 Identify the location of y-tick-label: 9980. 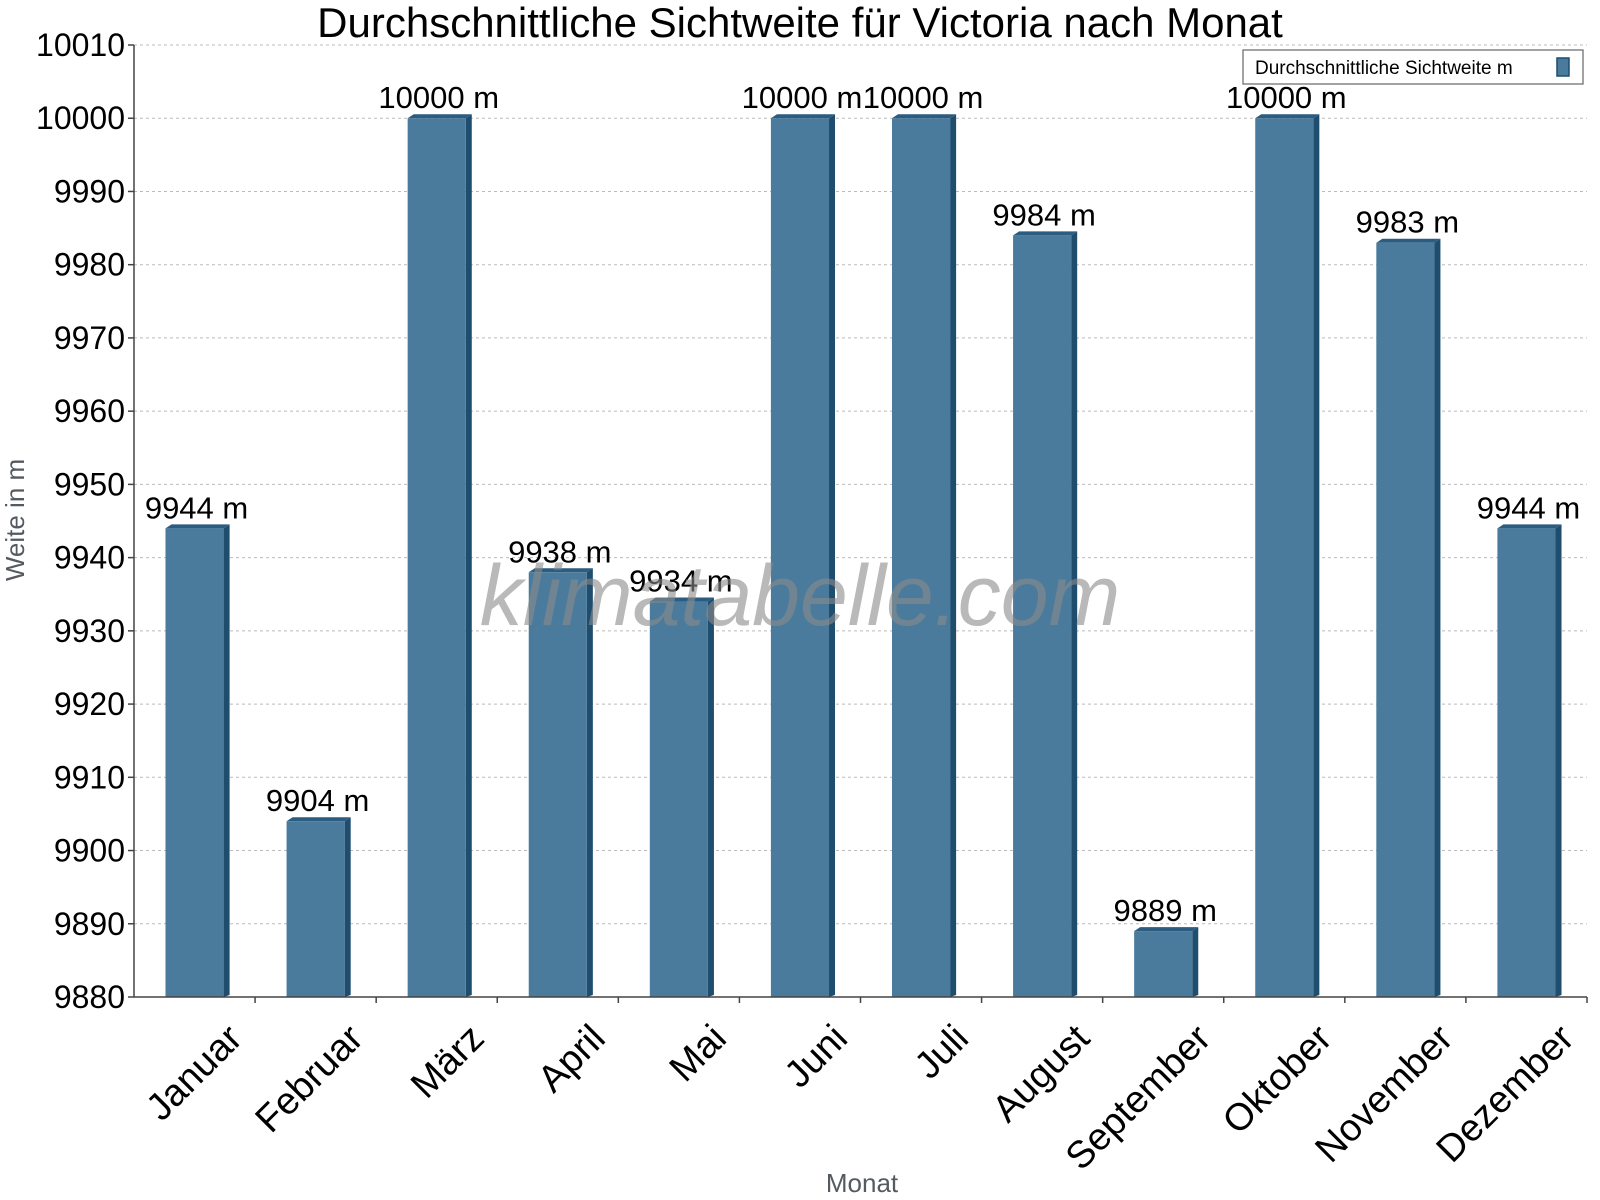
(89, 265).